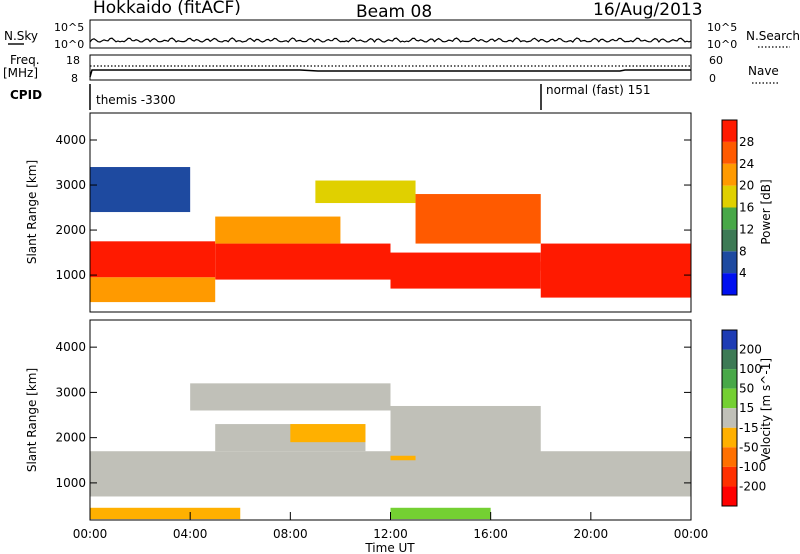 The image size is (800, 554). I want to click on power-ytick-label-1: 2000, so click(70, 230).